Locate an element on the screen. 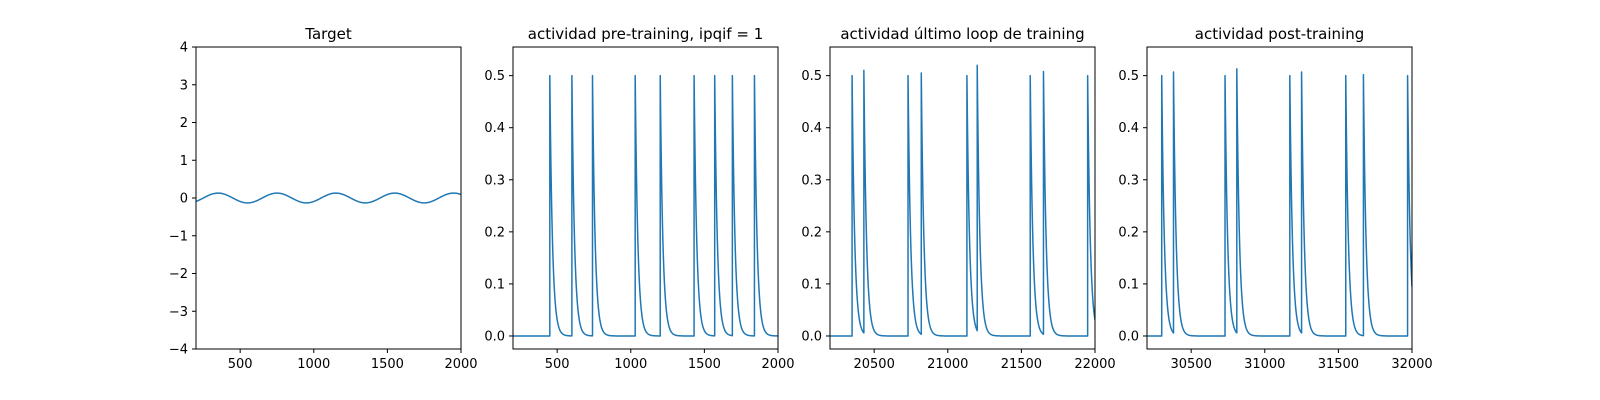 The height and width of the screenshot is (400, 1600). y-tick-label: 3 is located at coordinates (184, 85).